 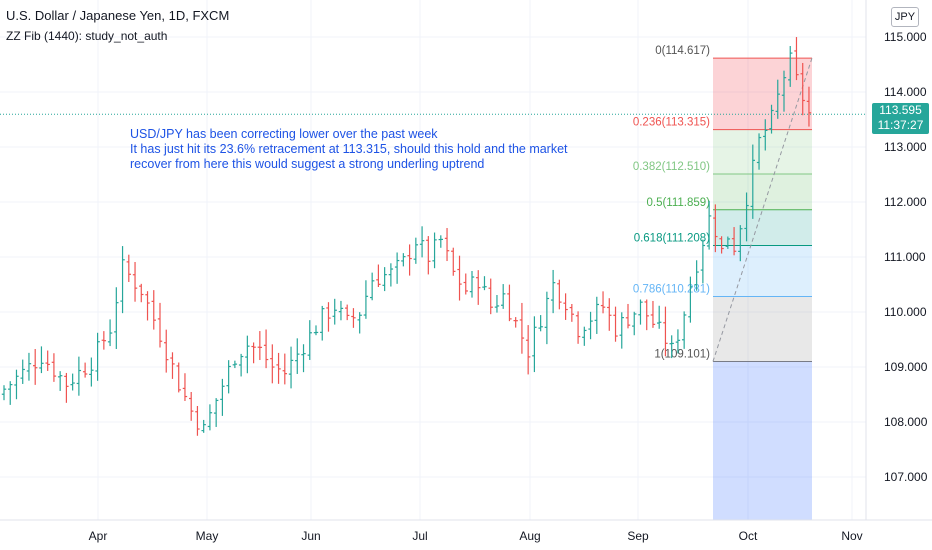 What do you see at coordinates (748, 536) in the screenshot?
I see `x-tick-label: Oct` at bounding box center [748, 536].